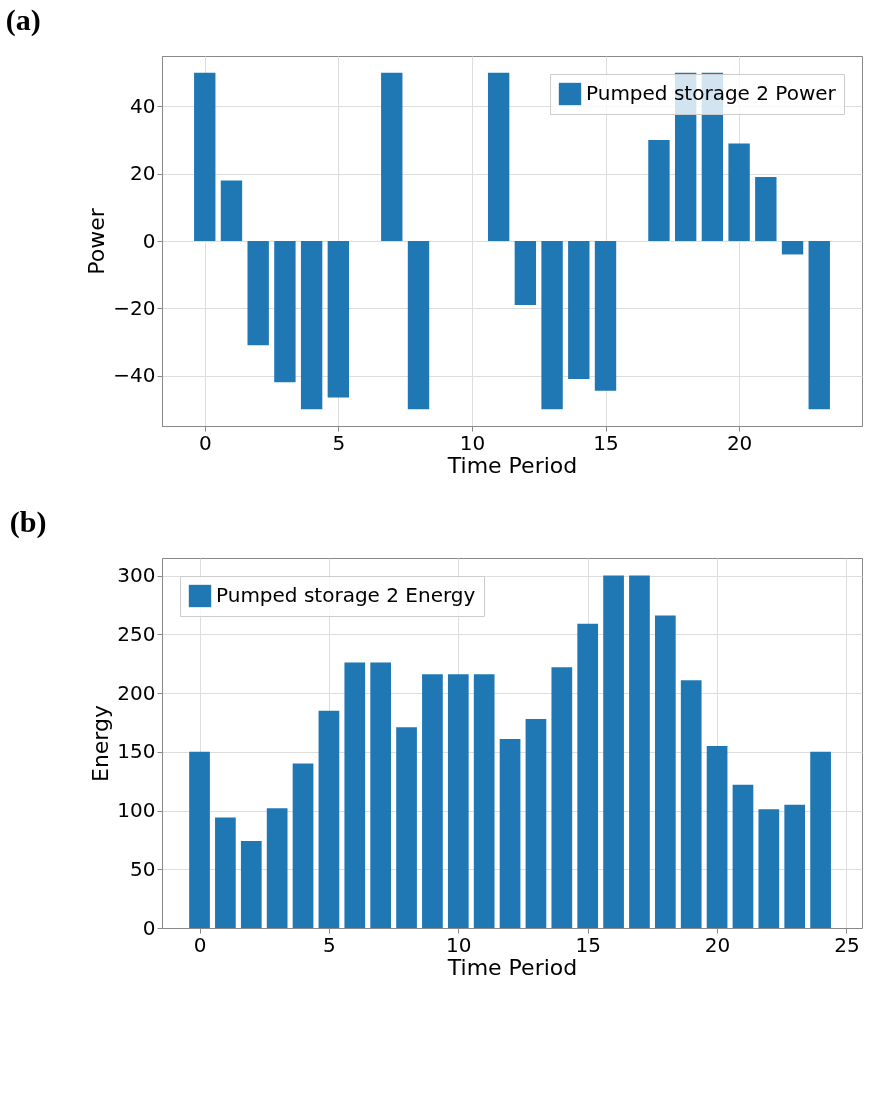 This screenshot has width=896, height=1115. Describe the element at coordinates (134, 375) in the screenshot. I see `y-tick-label: −40` at that location.